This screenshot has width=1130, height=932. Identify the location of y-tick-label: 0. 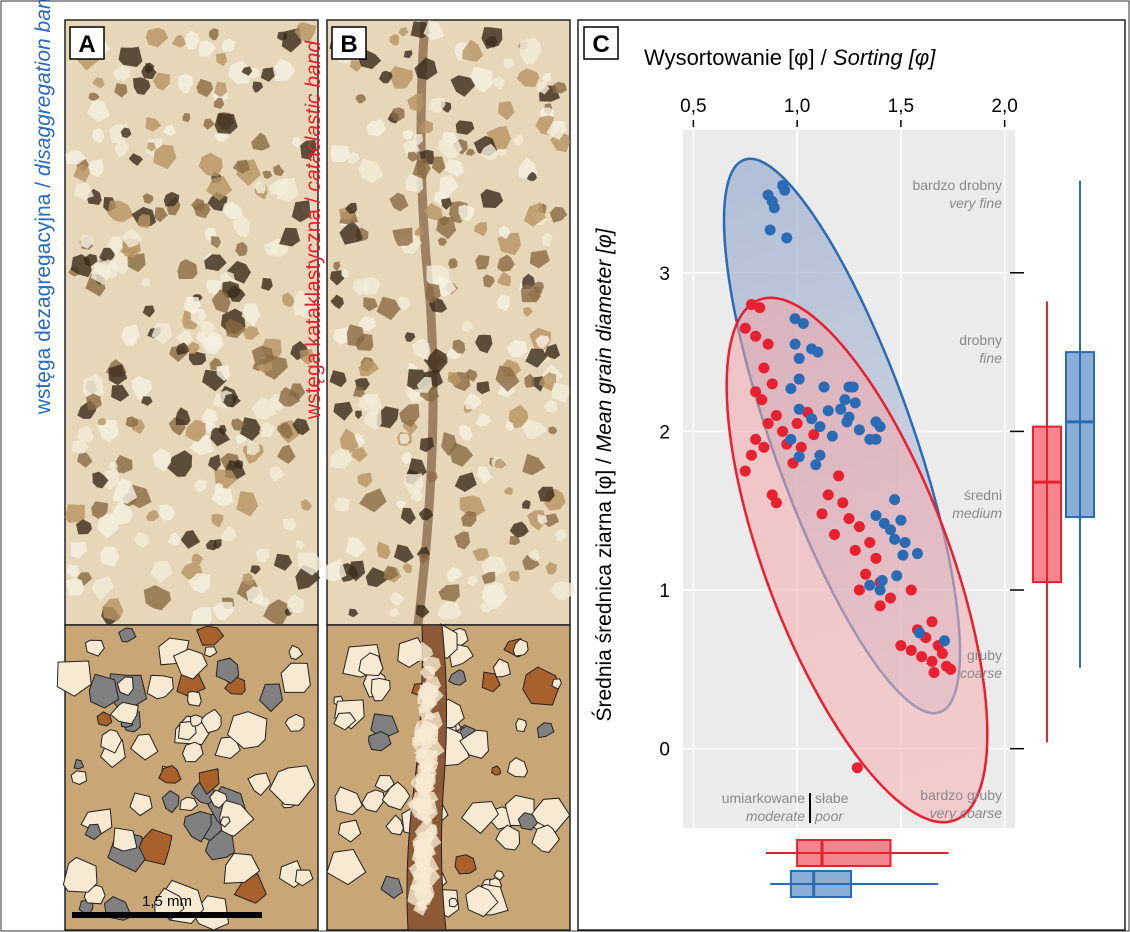
(664, 750).